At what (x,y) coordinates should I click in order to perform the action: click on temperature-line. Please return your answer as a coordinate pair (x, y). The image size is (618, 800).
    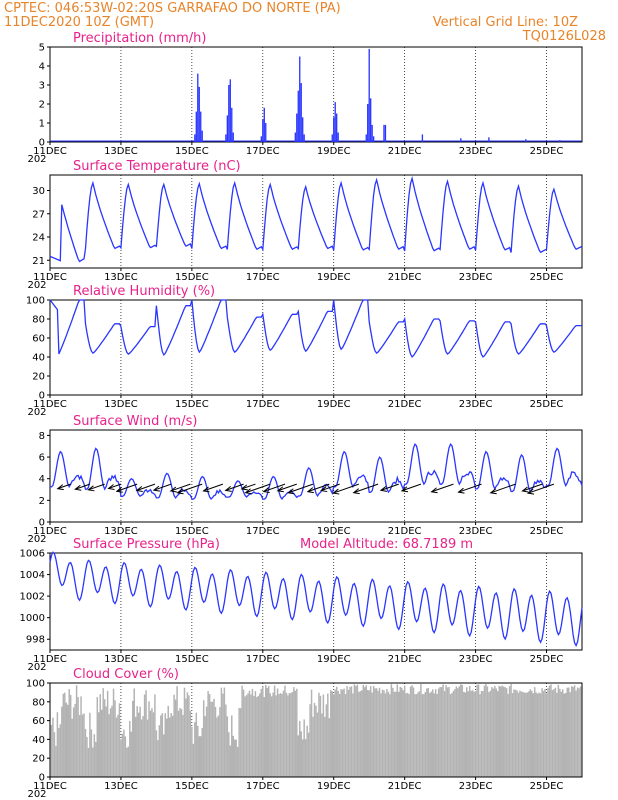
    Looking at the image, I should click on (316, 219).